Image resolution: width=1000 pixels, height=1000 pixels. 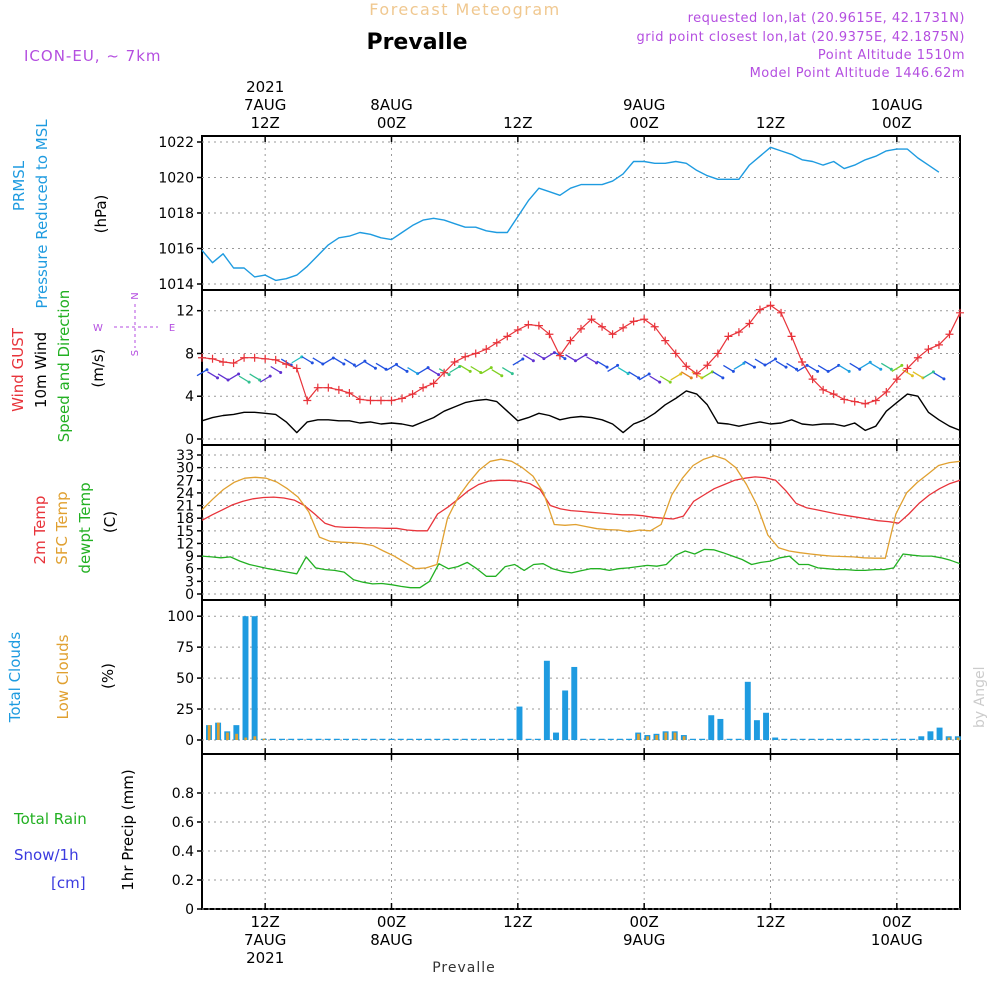 I want to click on wind-speed-direction-label: Speed and Direction, so click(x=64, y=366).